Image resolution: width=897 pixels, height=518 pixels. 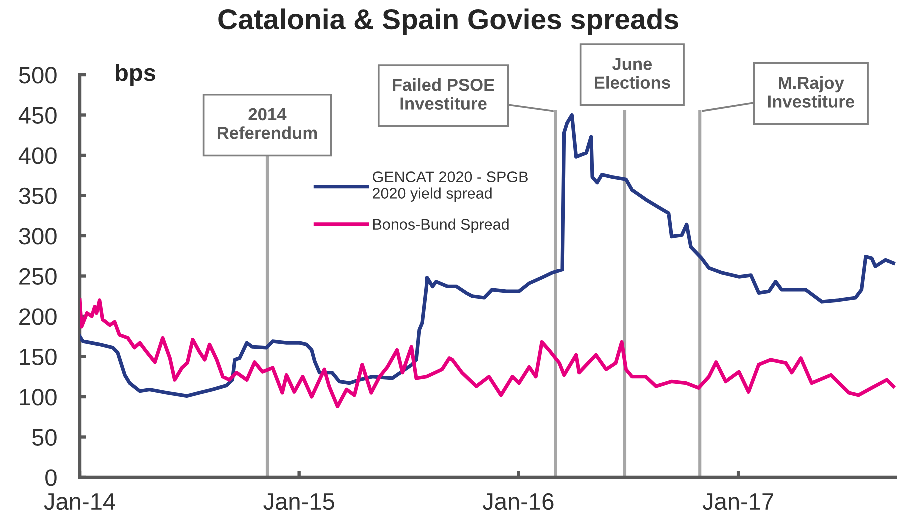 I want to click on ref-line-label: Failed PSOE Investiture, so click(x=443, y=94).